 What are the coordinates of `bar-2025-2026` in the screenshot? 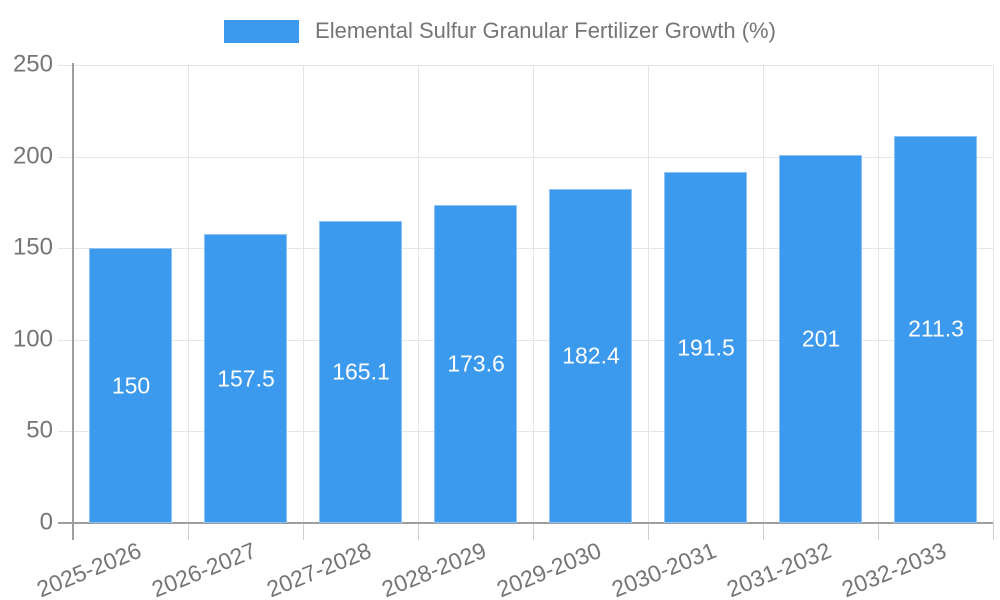 It's located at (130, 385).